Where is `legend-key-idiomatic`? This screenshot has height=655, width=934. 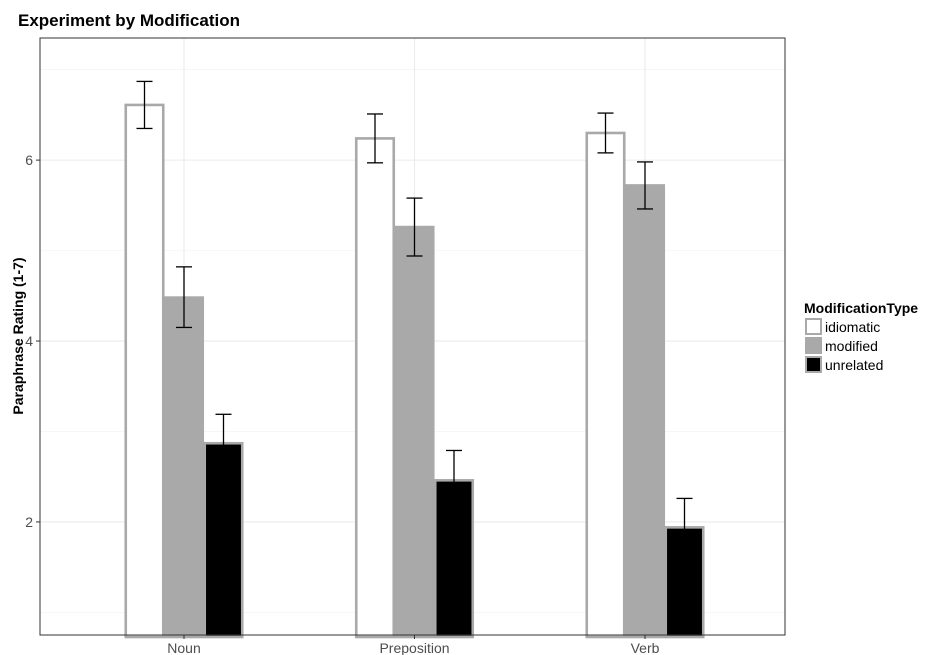
legend-key-idiomatic is located at coordinates (813, 326).